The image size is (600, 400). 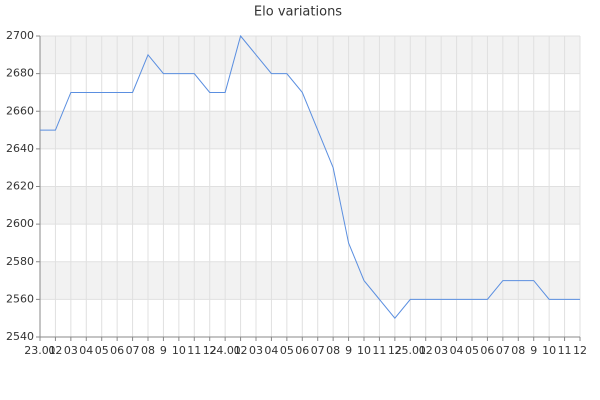 What do you see at coordinates (20, 336) in the screenshot?
I see `y-tick-label: 2540` at bounding box center [20, 336].